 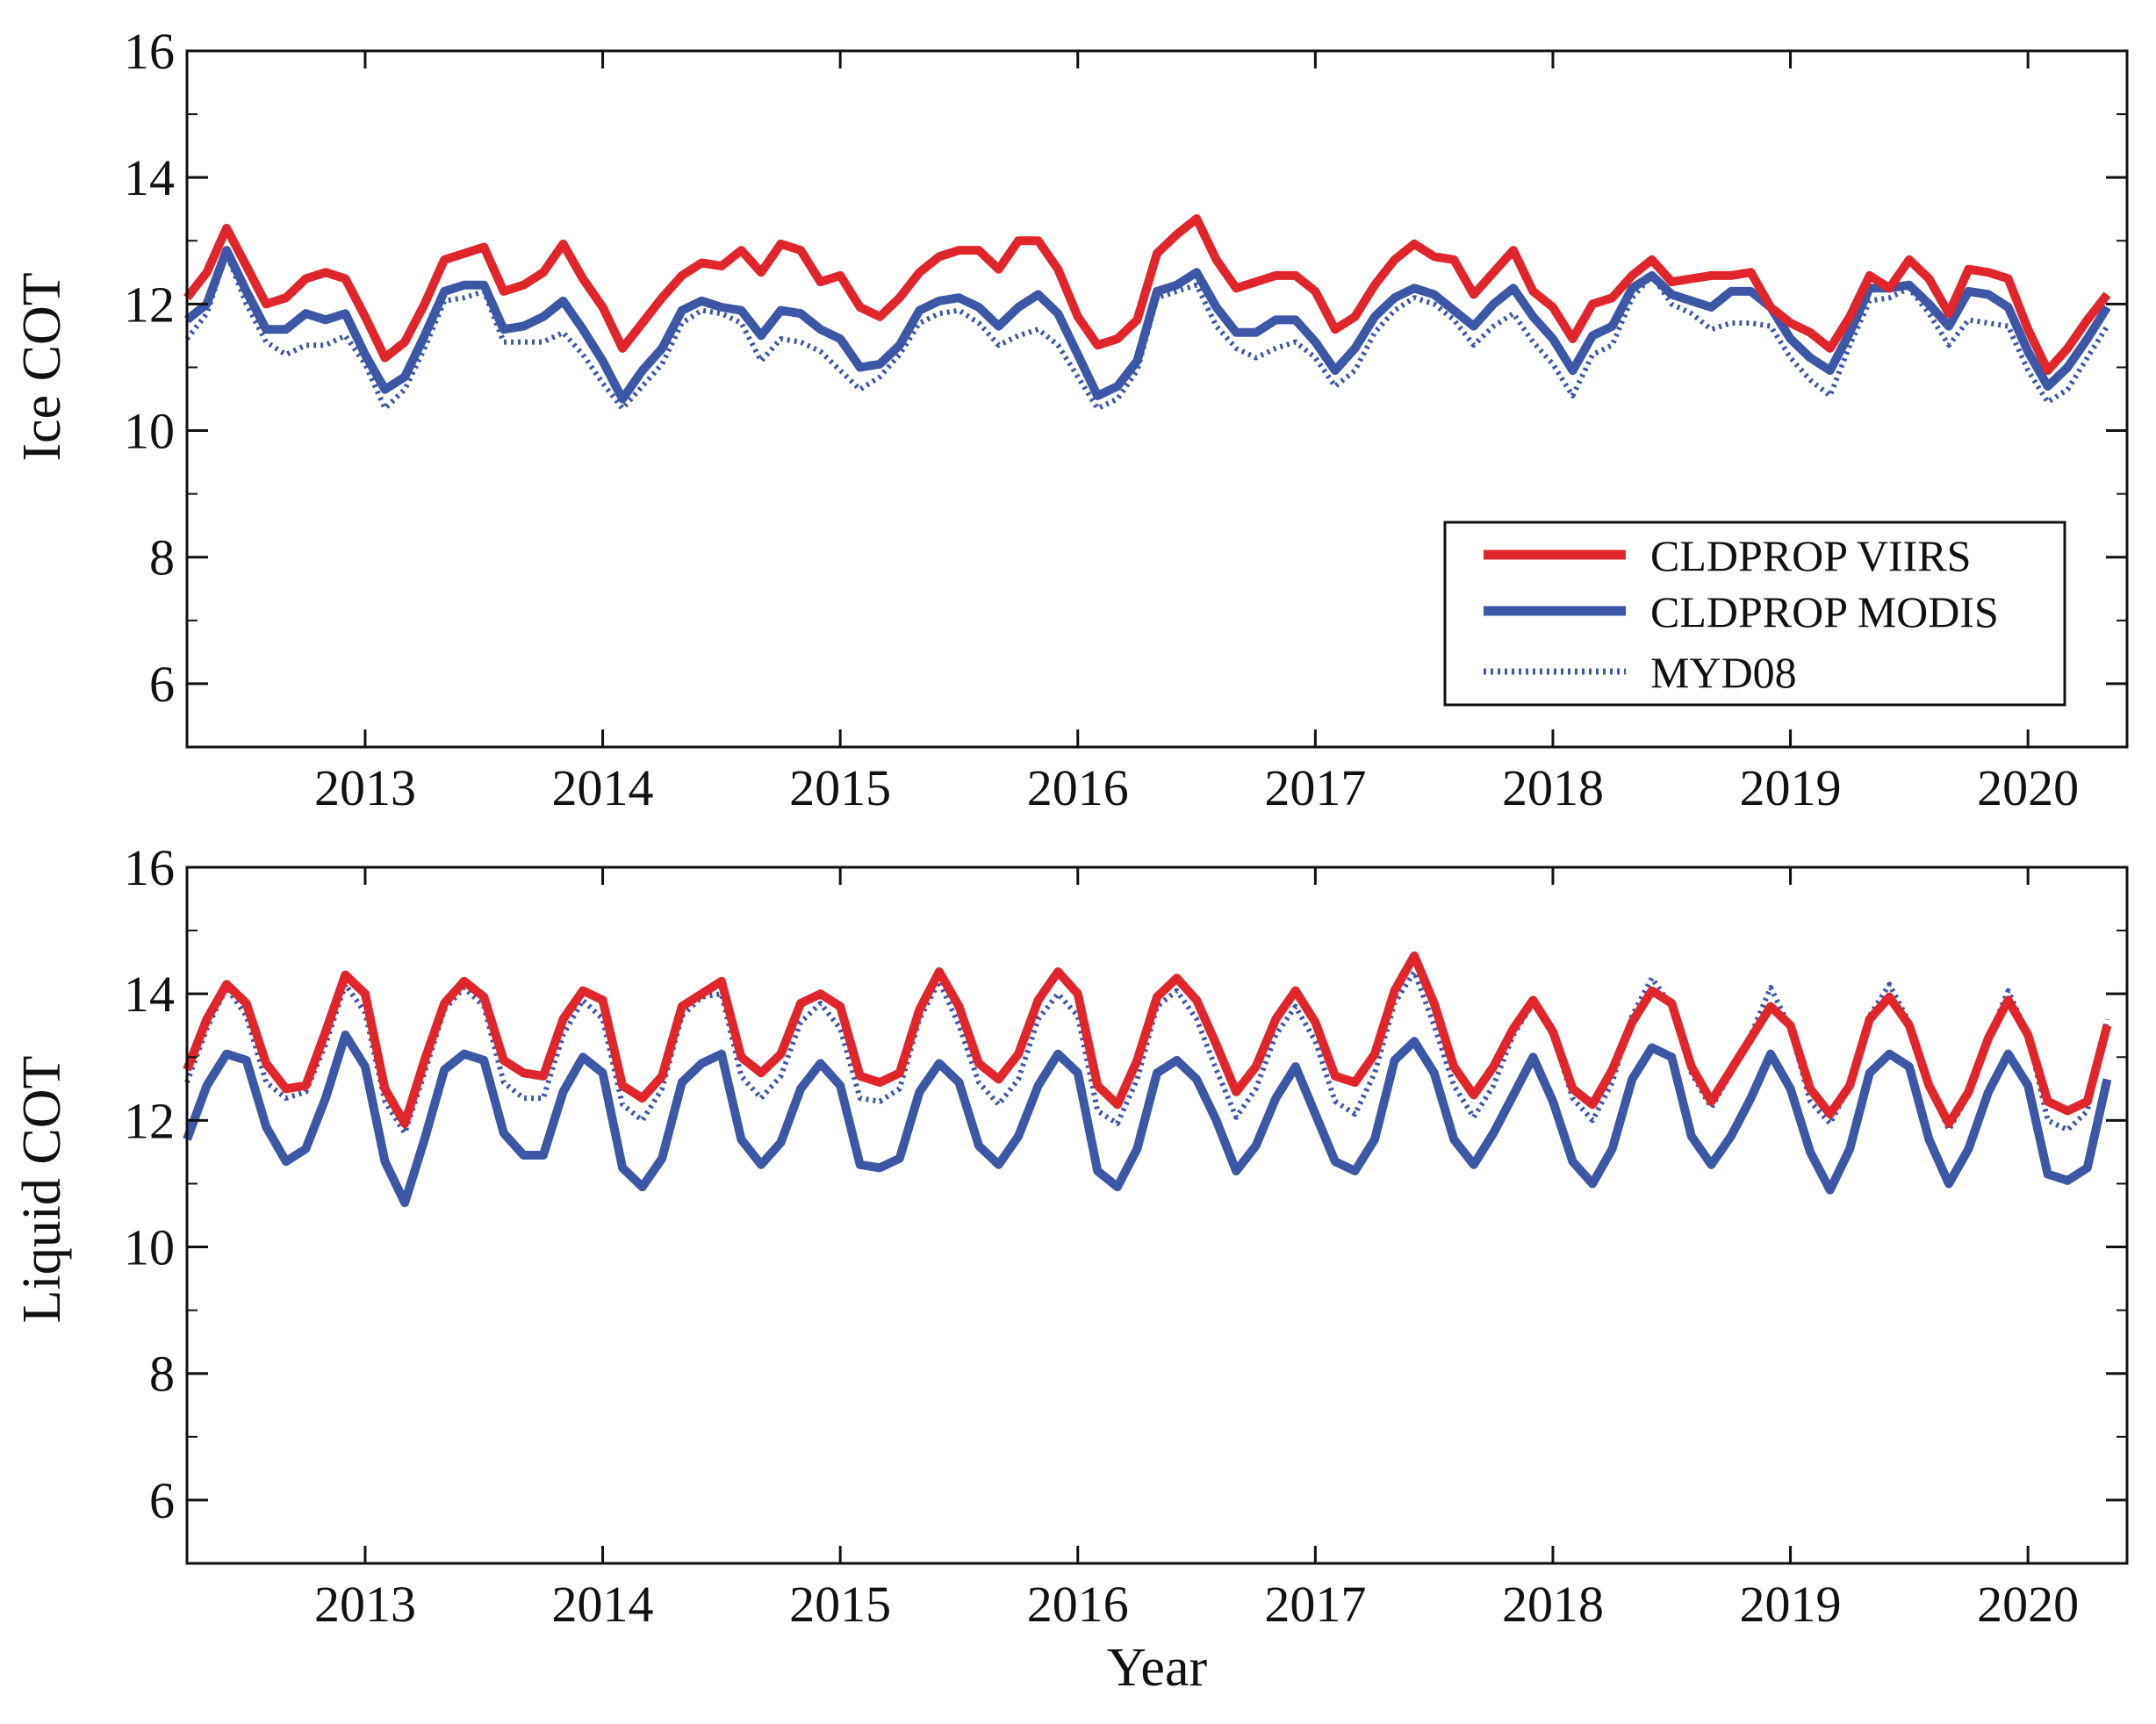 What do you see at coordinates (162, 557) in the screenshot?
I see `ice-cot-ytick-label-8: 8` at bounding box center [162, 557].